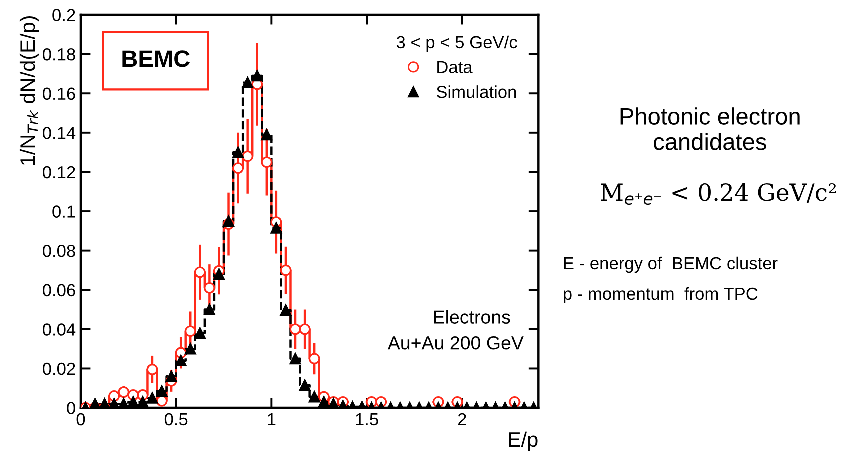 The width and height of the screenshot is (866, 469). Describe the element at coordinates (71, 408) in the screenshot. I see `y-tick-label: 0` at that location.